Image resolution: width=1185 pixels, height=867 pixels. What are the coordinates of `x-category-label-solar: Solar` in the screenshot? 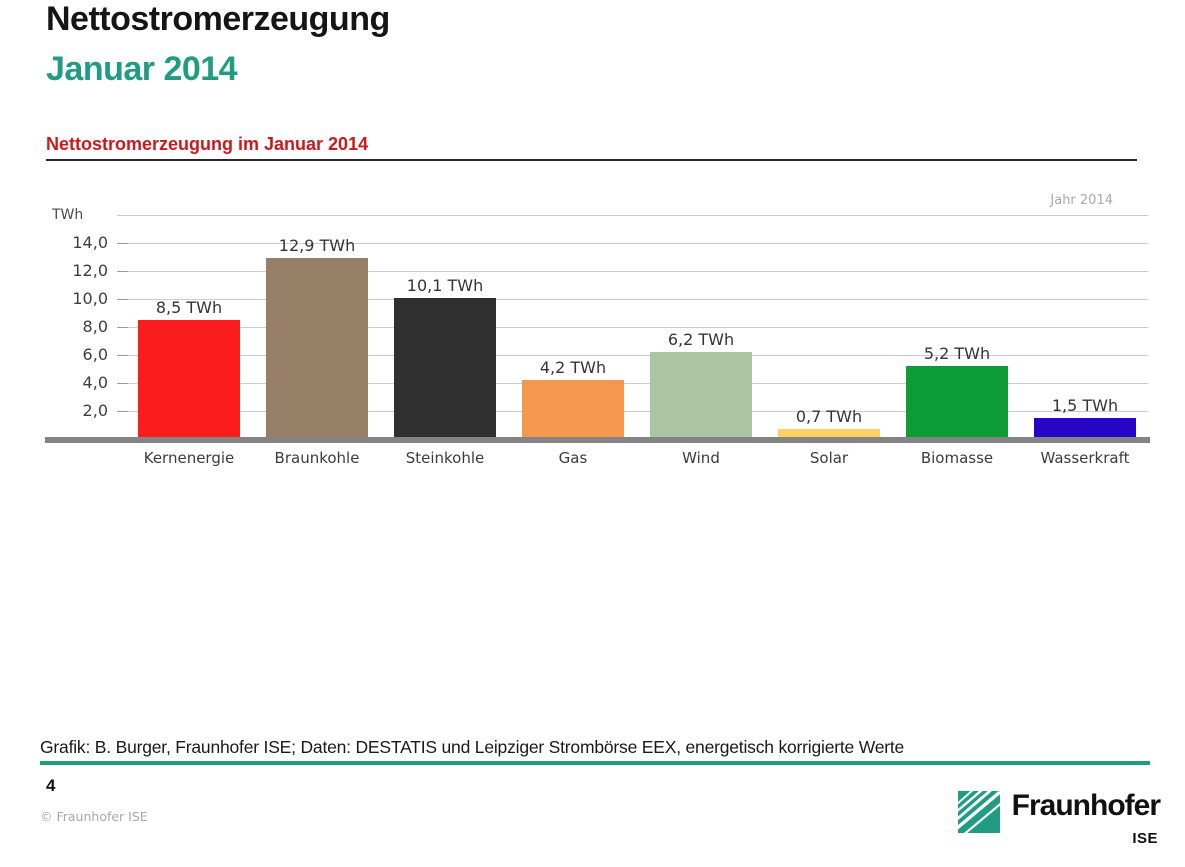 It's located at (829, 458).